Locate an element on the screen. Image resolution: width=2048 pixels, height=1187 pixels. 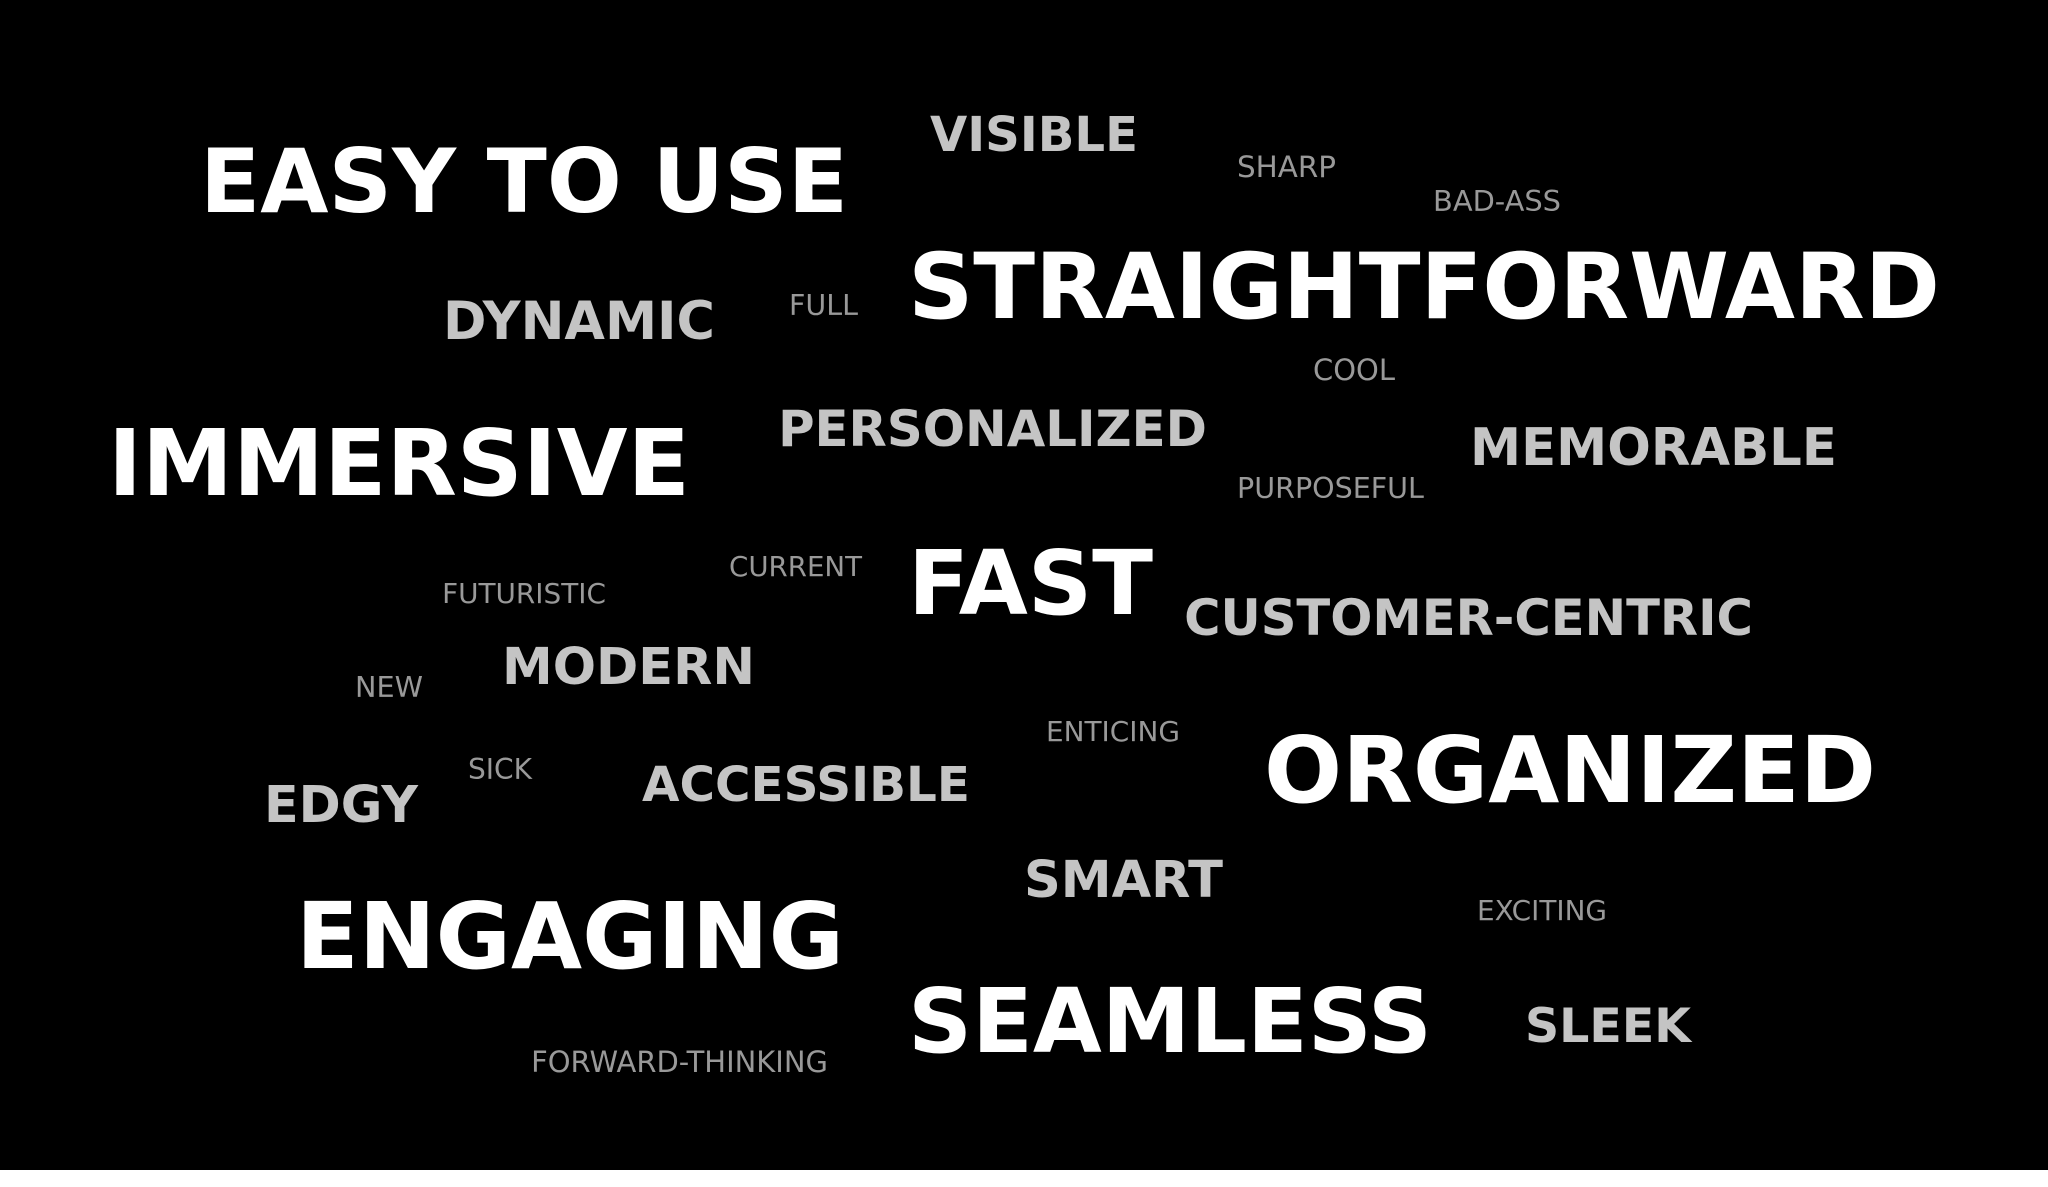
word-dynamic: DYNAMIC is located at coordinates (579, 321).